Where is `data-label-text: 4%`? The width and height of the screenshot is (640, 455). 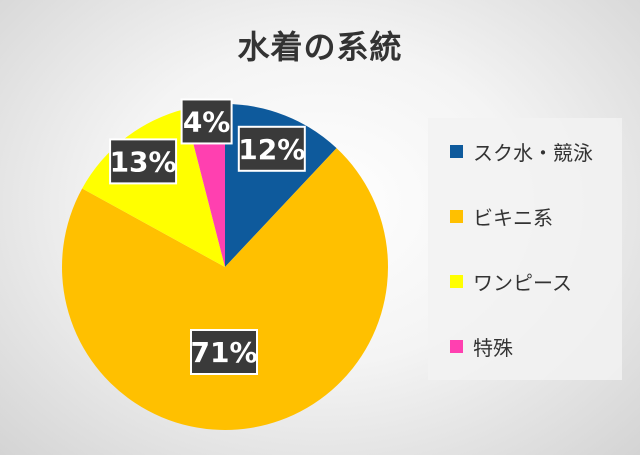 data-label-text: 4% is located at coordinates (207, 121).